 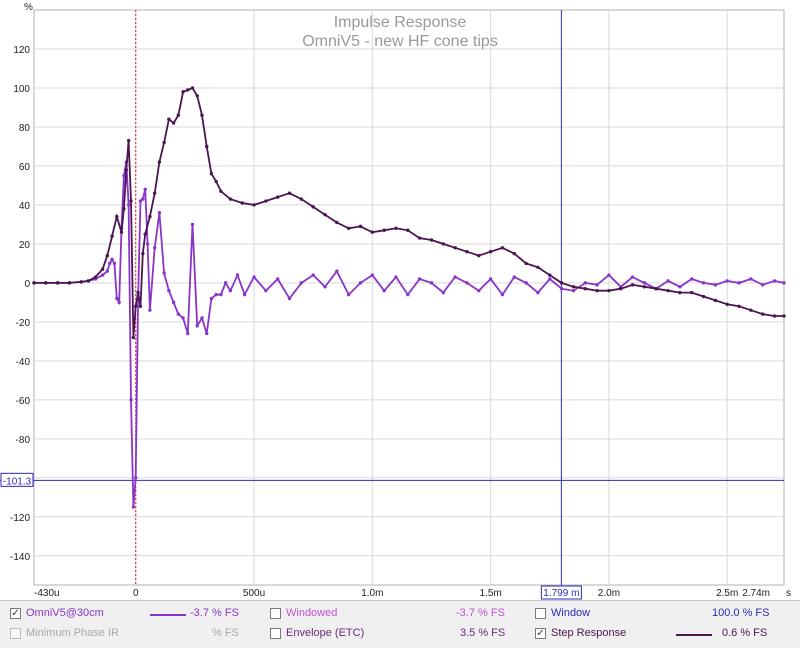 I want to click on checkbox-windowed, so click(x=275, y=613).